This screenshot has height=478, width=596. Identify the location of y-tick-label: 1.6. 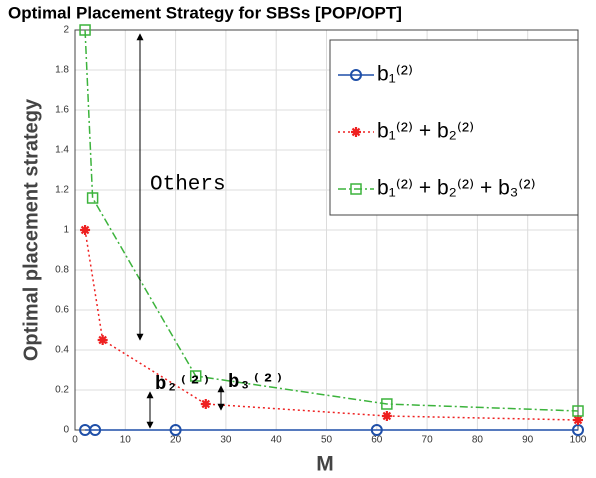
(62, 110).